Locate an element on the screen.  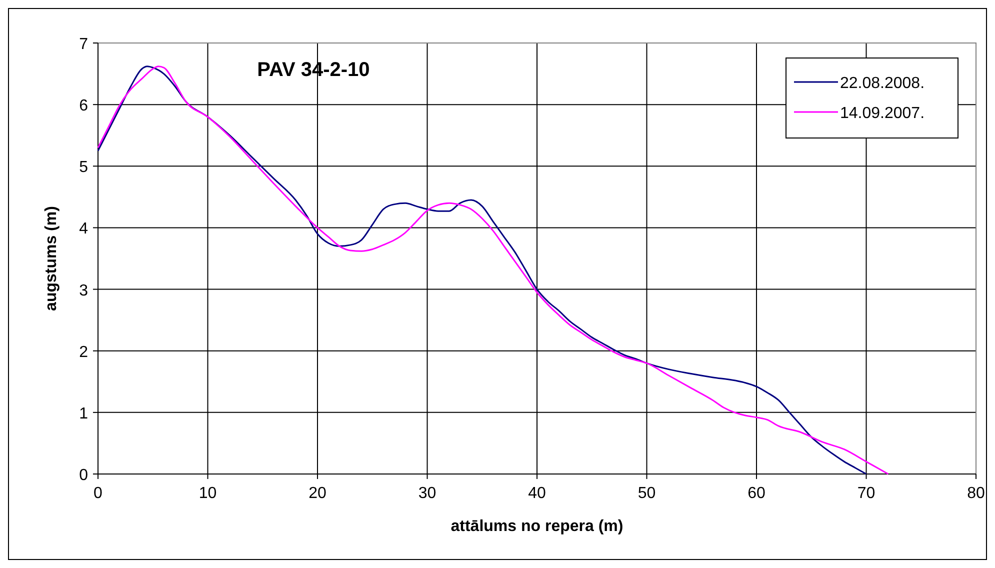
x-tick-label: 20 is located at coordinates (317, 493).